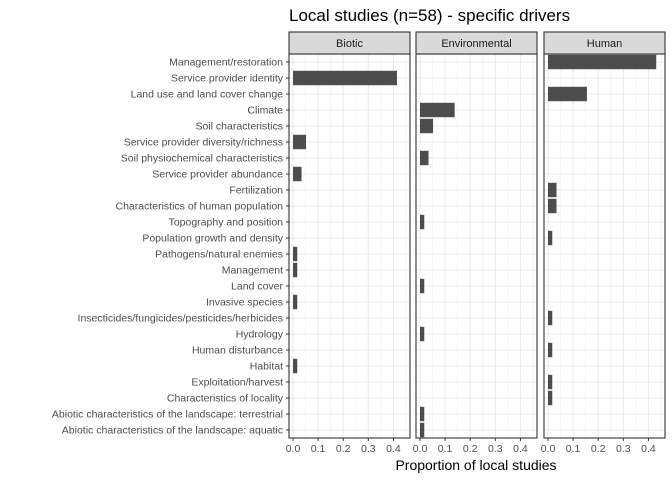 Image resolution: width=672 pixels, height=480 pixels. Describe the element at coordinates (265, 111) in the screenshot. I see `category-label-climate: Climate` at that location.